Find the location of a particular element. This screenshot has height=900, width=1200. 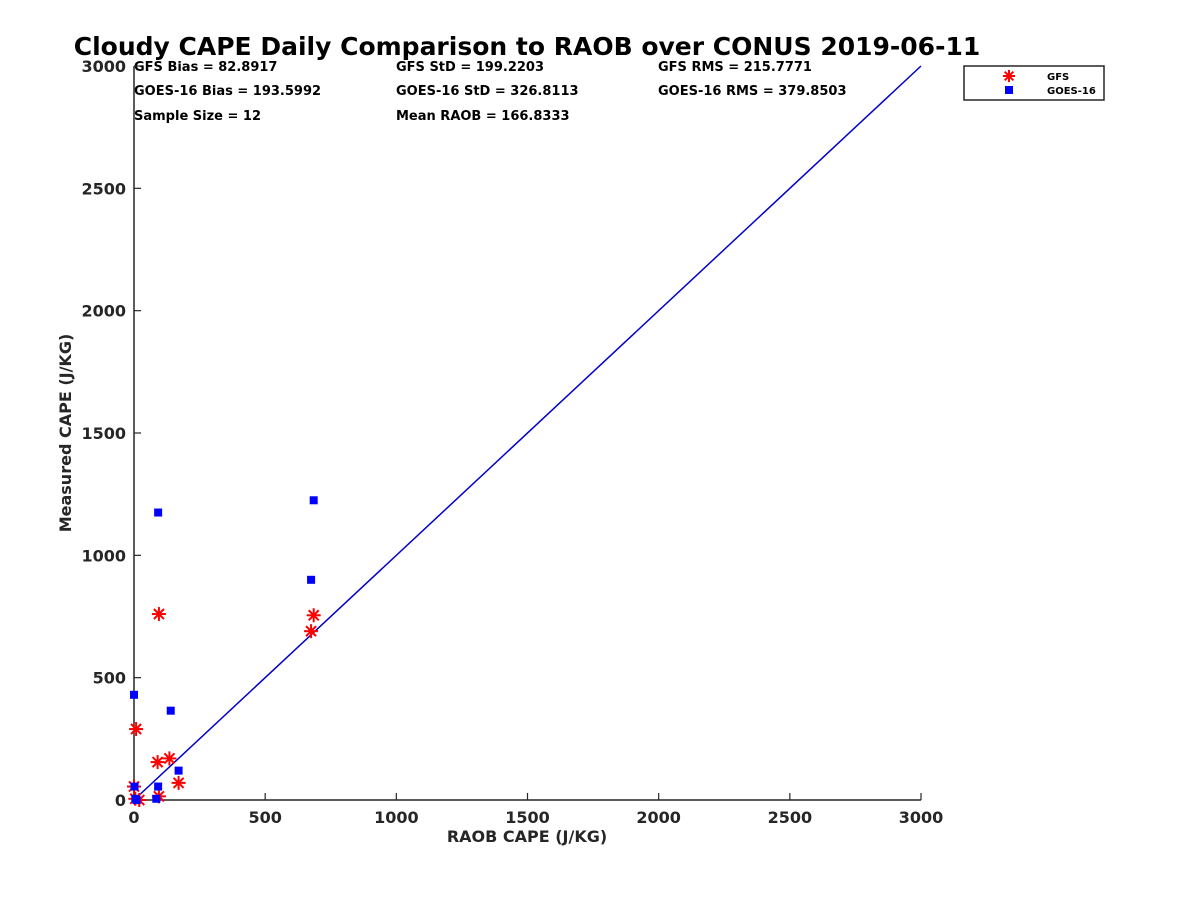

stat-annotation: GOES-16 StD = 326.8113 is located at coordinates (487, 91).